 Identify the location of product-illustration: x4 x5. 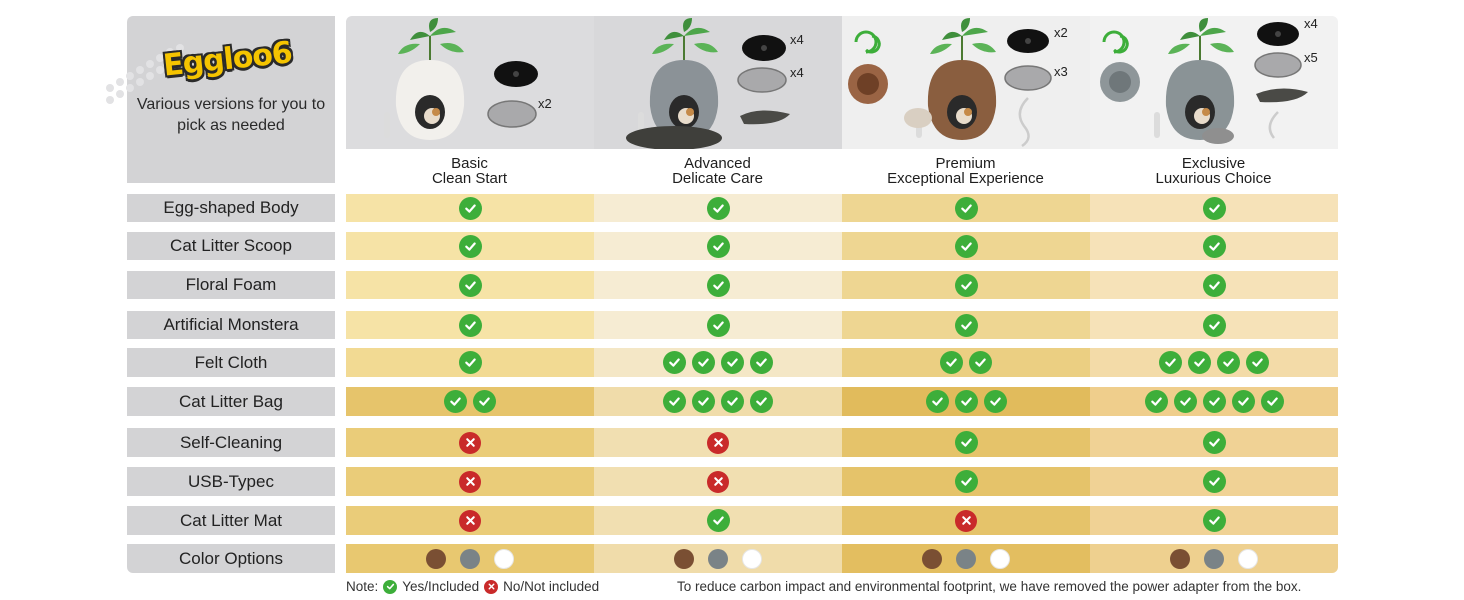
(1209, 80).